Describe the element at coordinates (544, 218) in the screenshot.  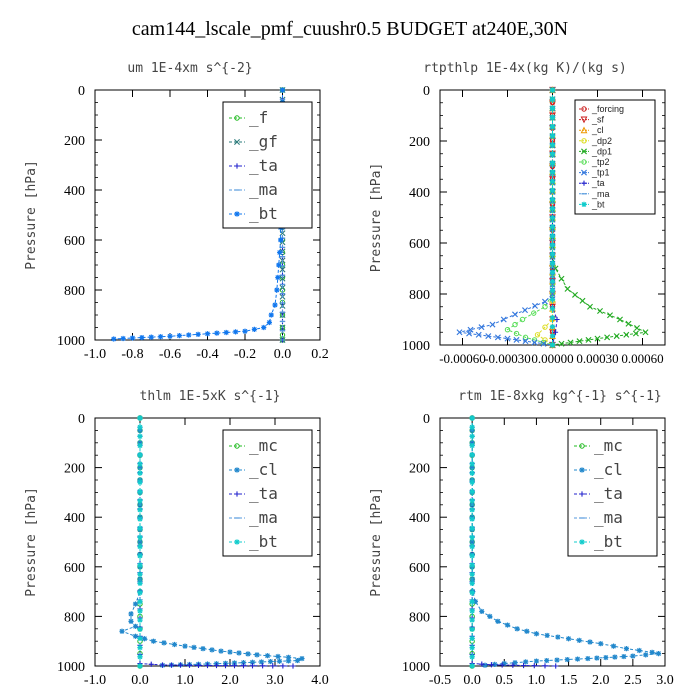
I see `series-line` at that location.